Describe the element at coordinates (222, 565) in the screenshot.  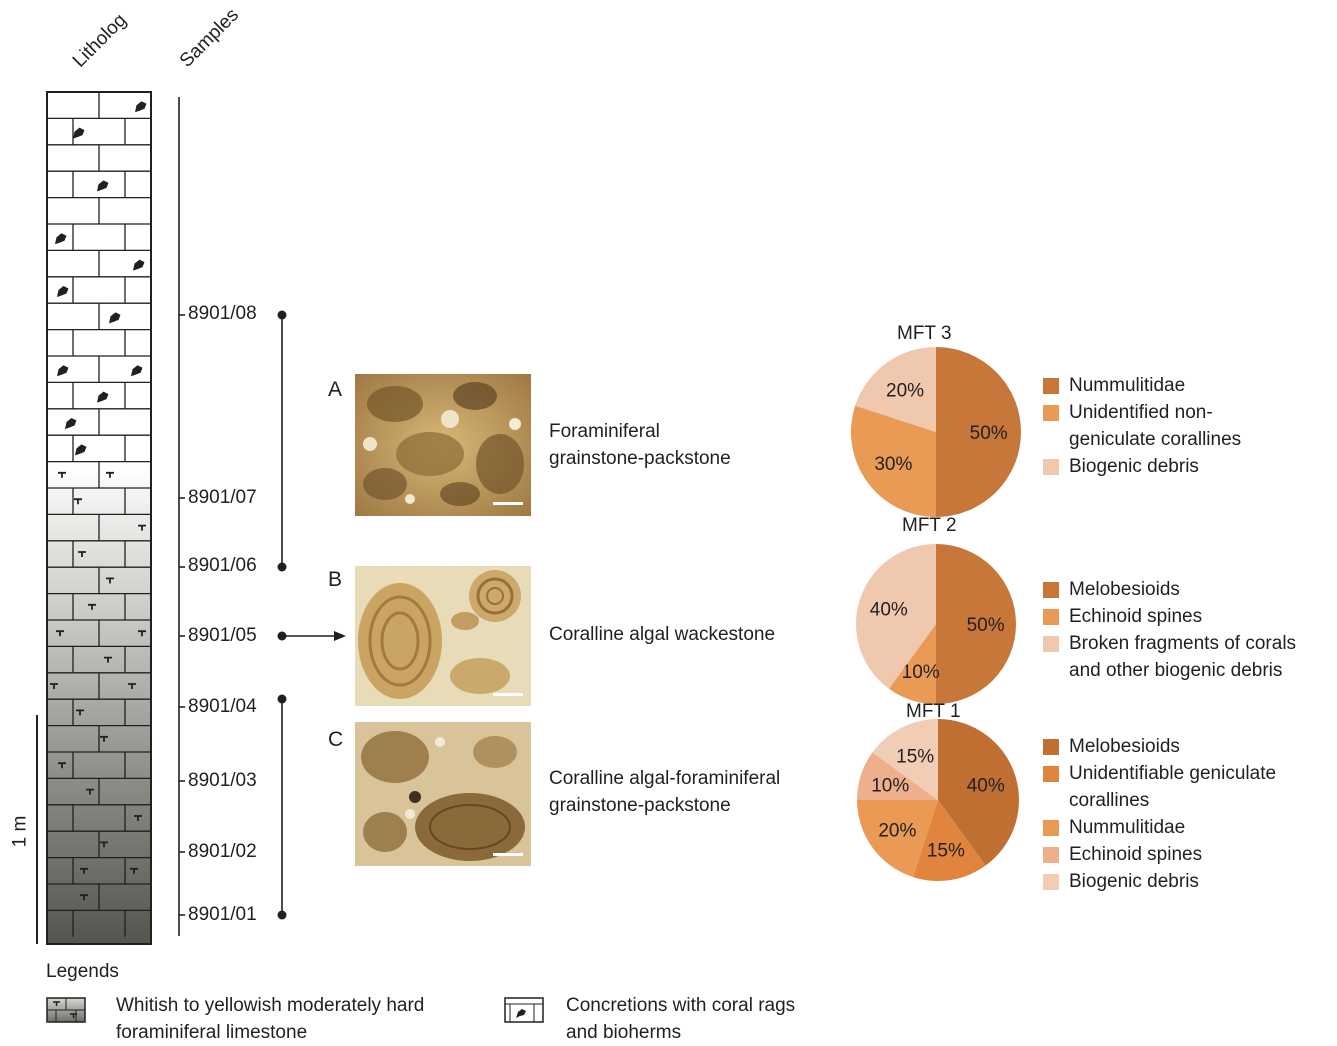
I see `sample-label: 8901/06` at that location.